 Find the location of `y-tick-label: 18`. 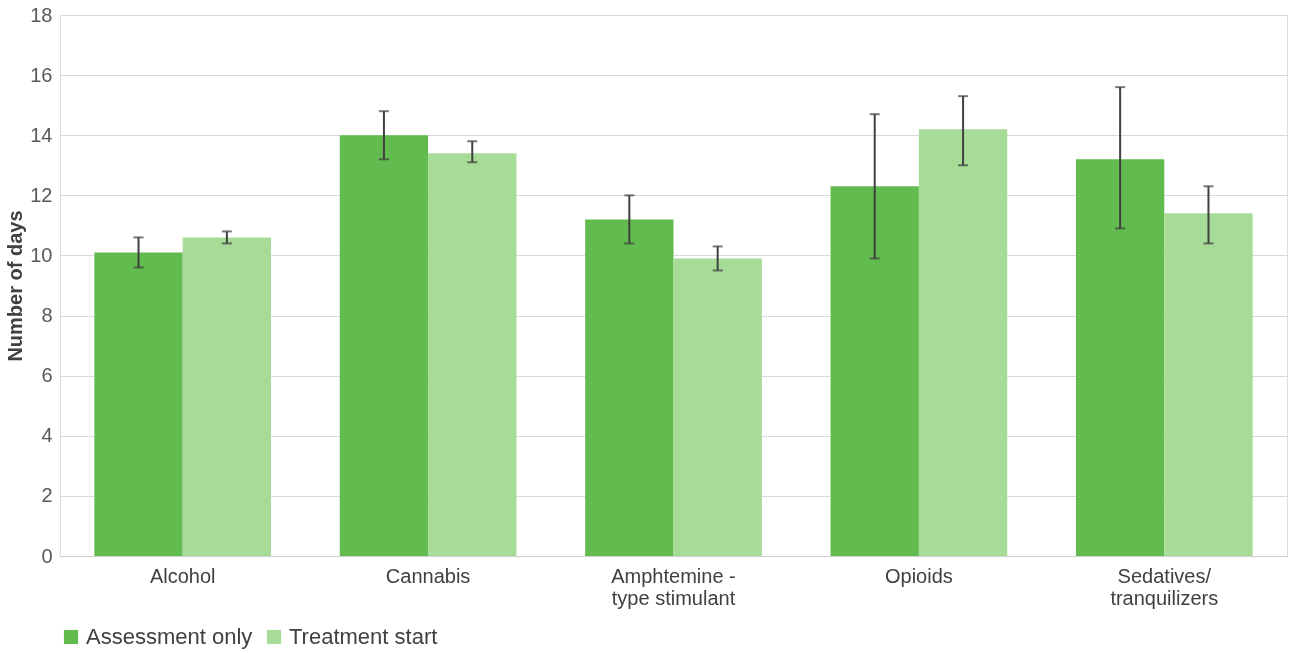

y-tick-label: 18 is located at coordinates (41, 14).